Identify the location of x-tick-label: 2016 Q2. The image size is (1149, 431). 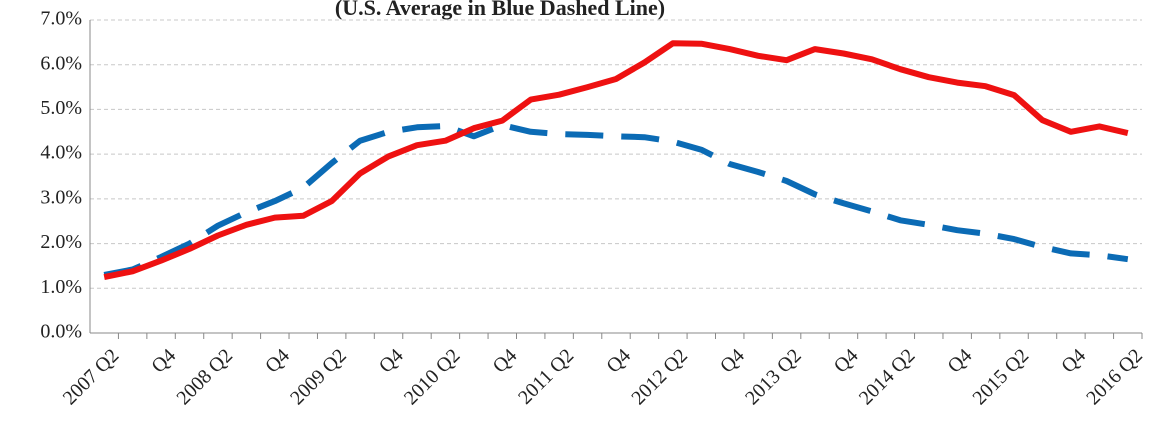
(1114, 377).